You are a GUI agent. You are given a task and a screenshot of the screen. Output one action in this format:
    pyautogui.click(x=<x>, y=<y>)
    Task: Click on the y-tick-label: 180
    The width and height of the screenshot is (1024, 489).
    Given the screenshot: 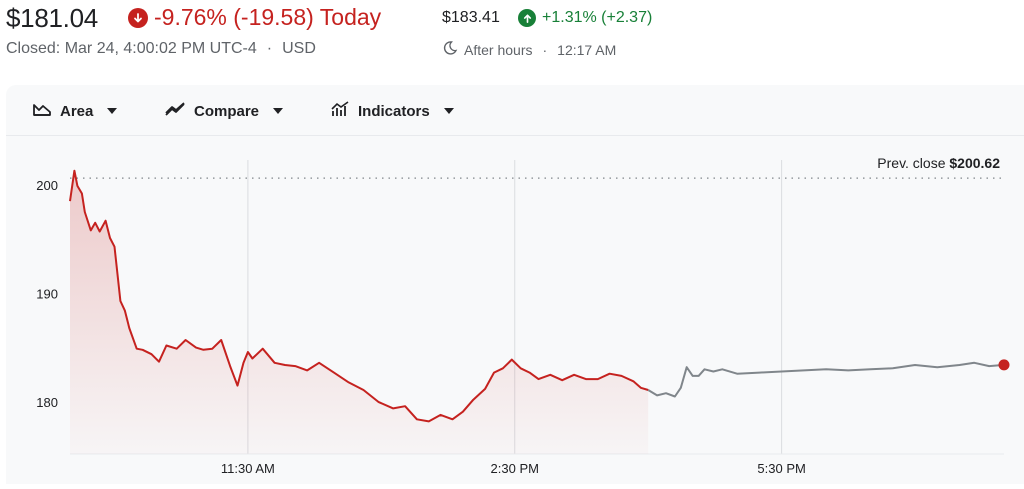 What is the action you would take?
    pyautogui.click(x=47, y=402)
    